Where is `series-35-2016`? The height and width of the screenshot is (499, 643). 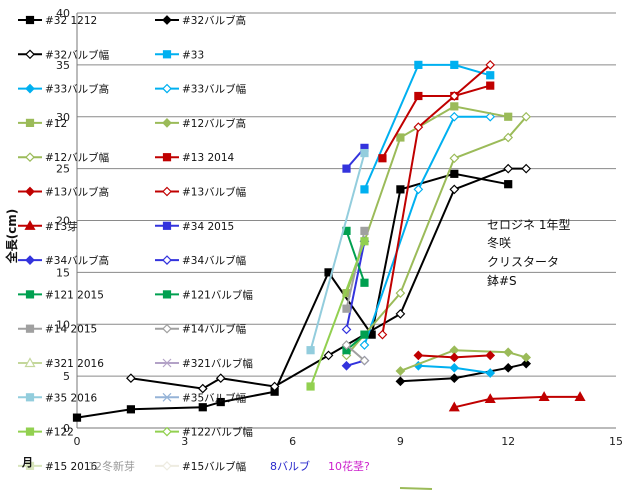 series-35-2016 is located at coordinates (337, 251).